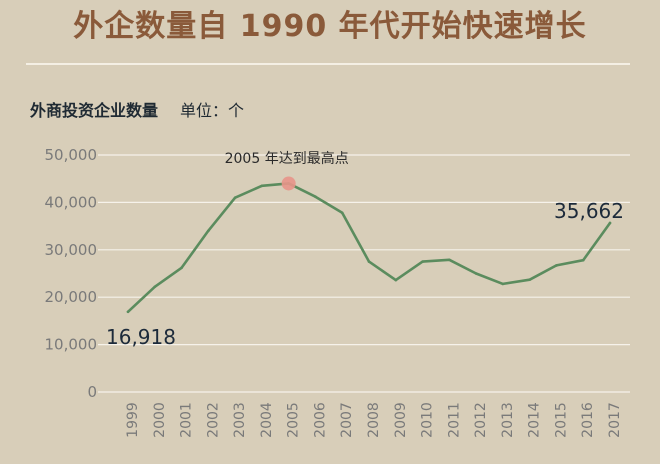  What do you see at coordinates (94, 110) in the screenshot?
I see `y-axis-label: 外商投资企业数量` at bounding box center [94, 110].